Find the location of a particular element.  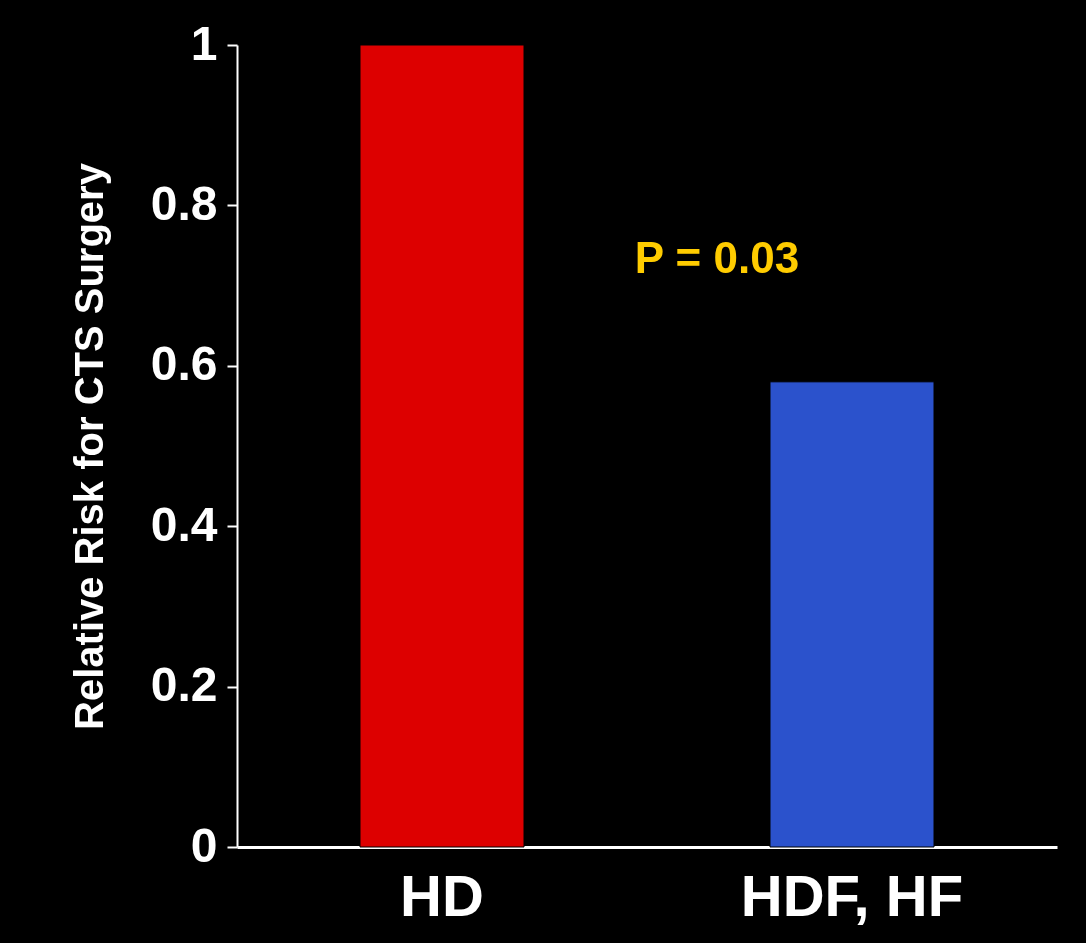

y-tick-label: 0.2 is located at coordinates (184, 685).